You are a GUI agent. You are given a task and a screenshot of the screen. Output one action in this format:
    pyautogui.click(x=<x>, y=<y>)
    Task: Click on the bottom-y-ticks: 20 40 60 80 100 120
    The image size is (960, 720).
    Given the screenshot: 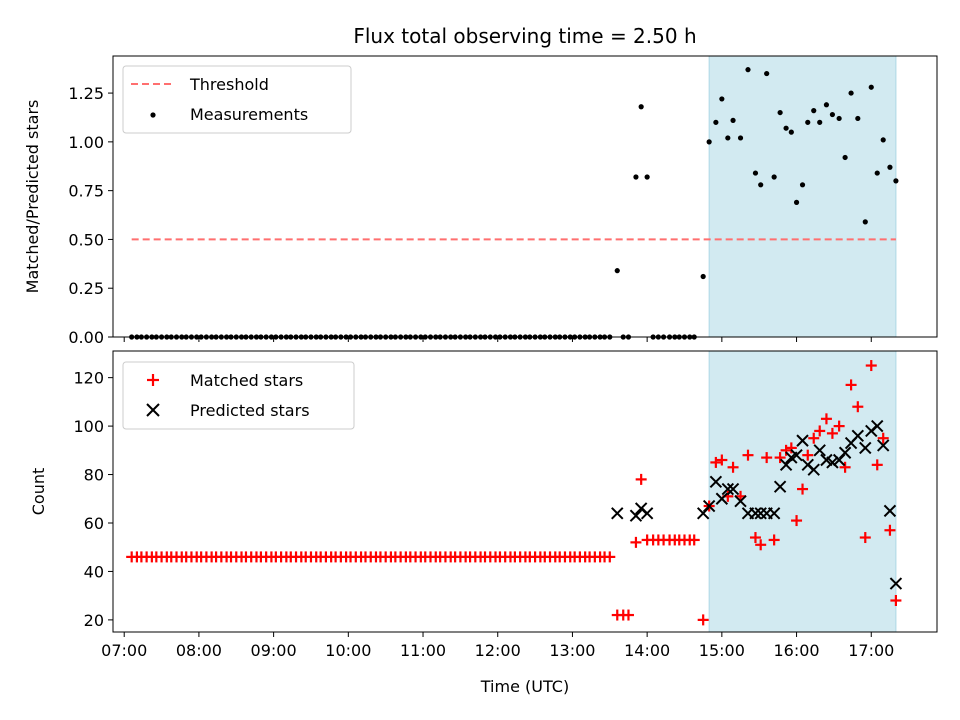 What is the action you would take?
    pyautogui.click(x=93, y=499)
    